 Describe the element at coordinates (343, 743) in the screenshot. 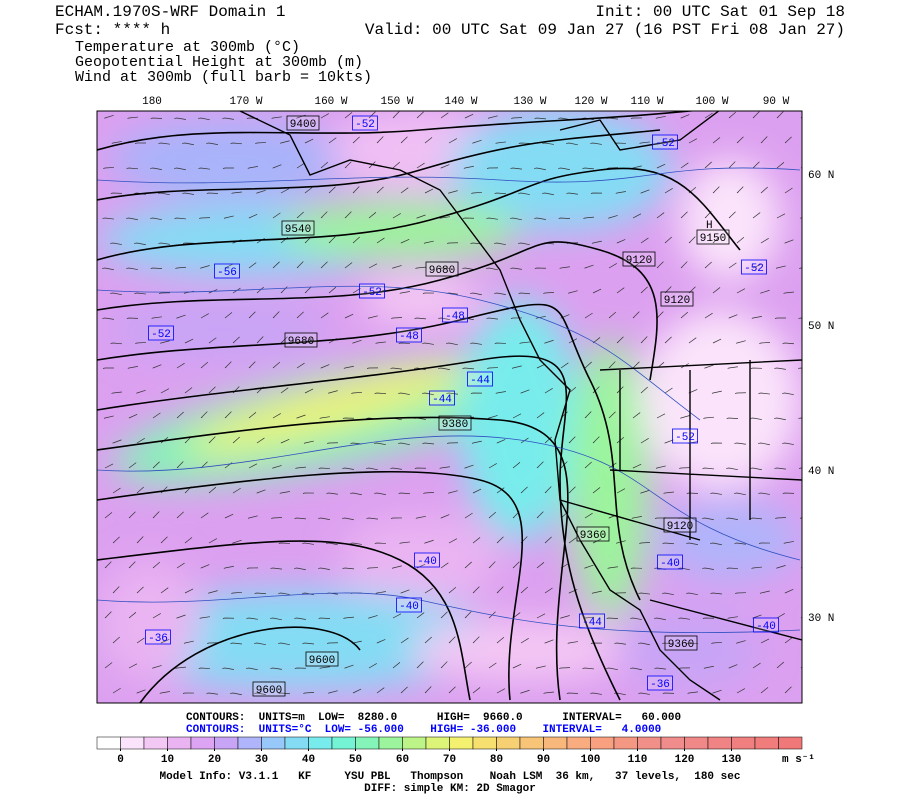

I see `colorbar-swatch` at that location.